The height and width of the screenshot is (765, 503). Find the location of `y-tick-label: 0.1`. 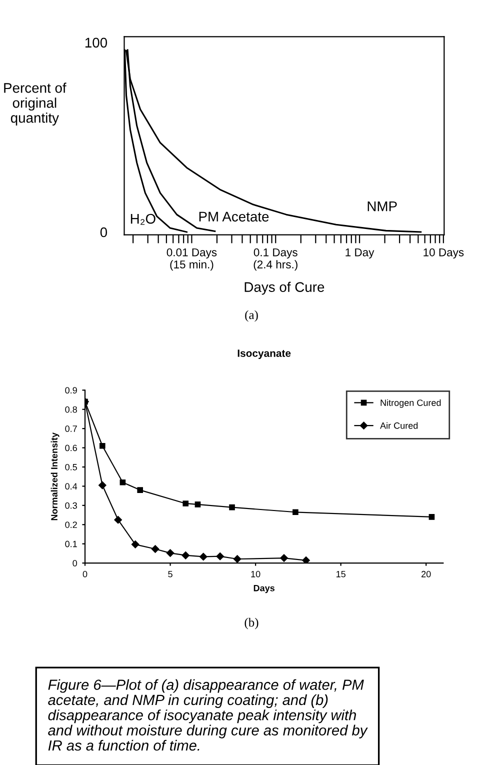

y-tick-label: 0.1 is located at coordinates (71, 544).